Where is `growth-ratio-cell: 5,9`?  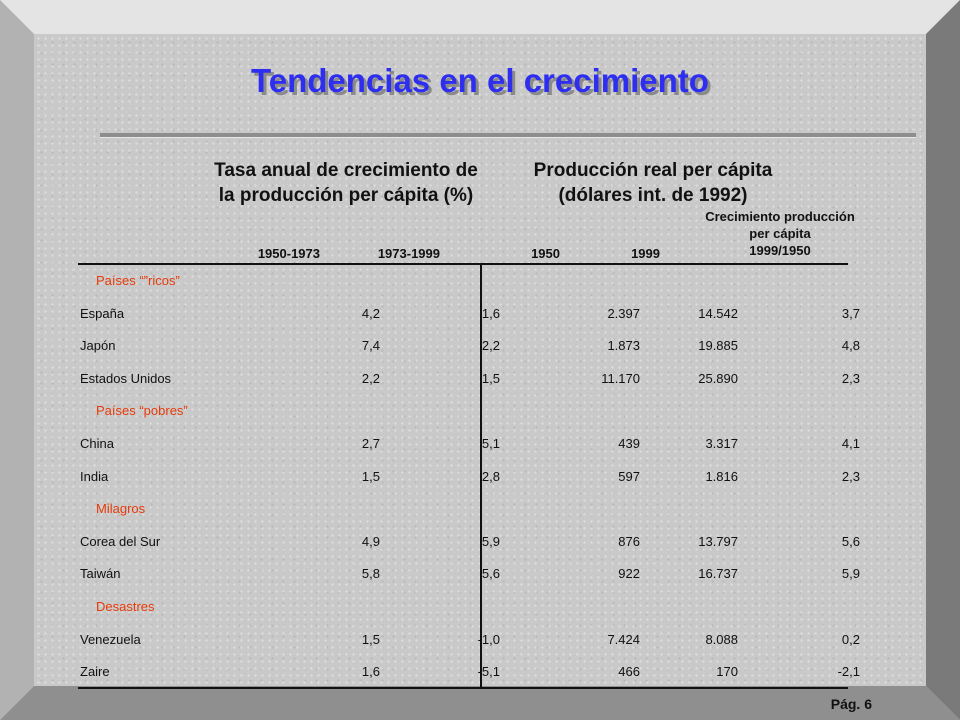
growth-ratio-cell: 5,9 is located at coordinates (850, 574).